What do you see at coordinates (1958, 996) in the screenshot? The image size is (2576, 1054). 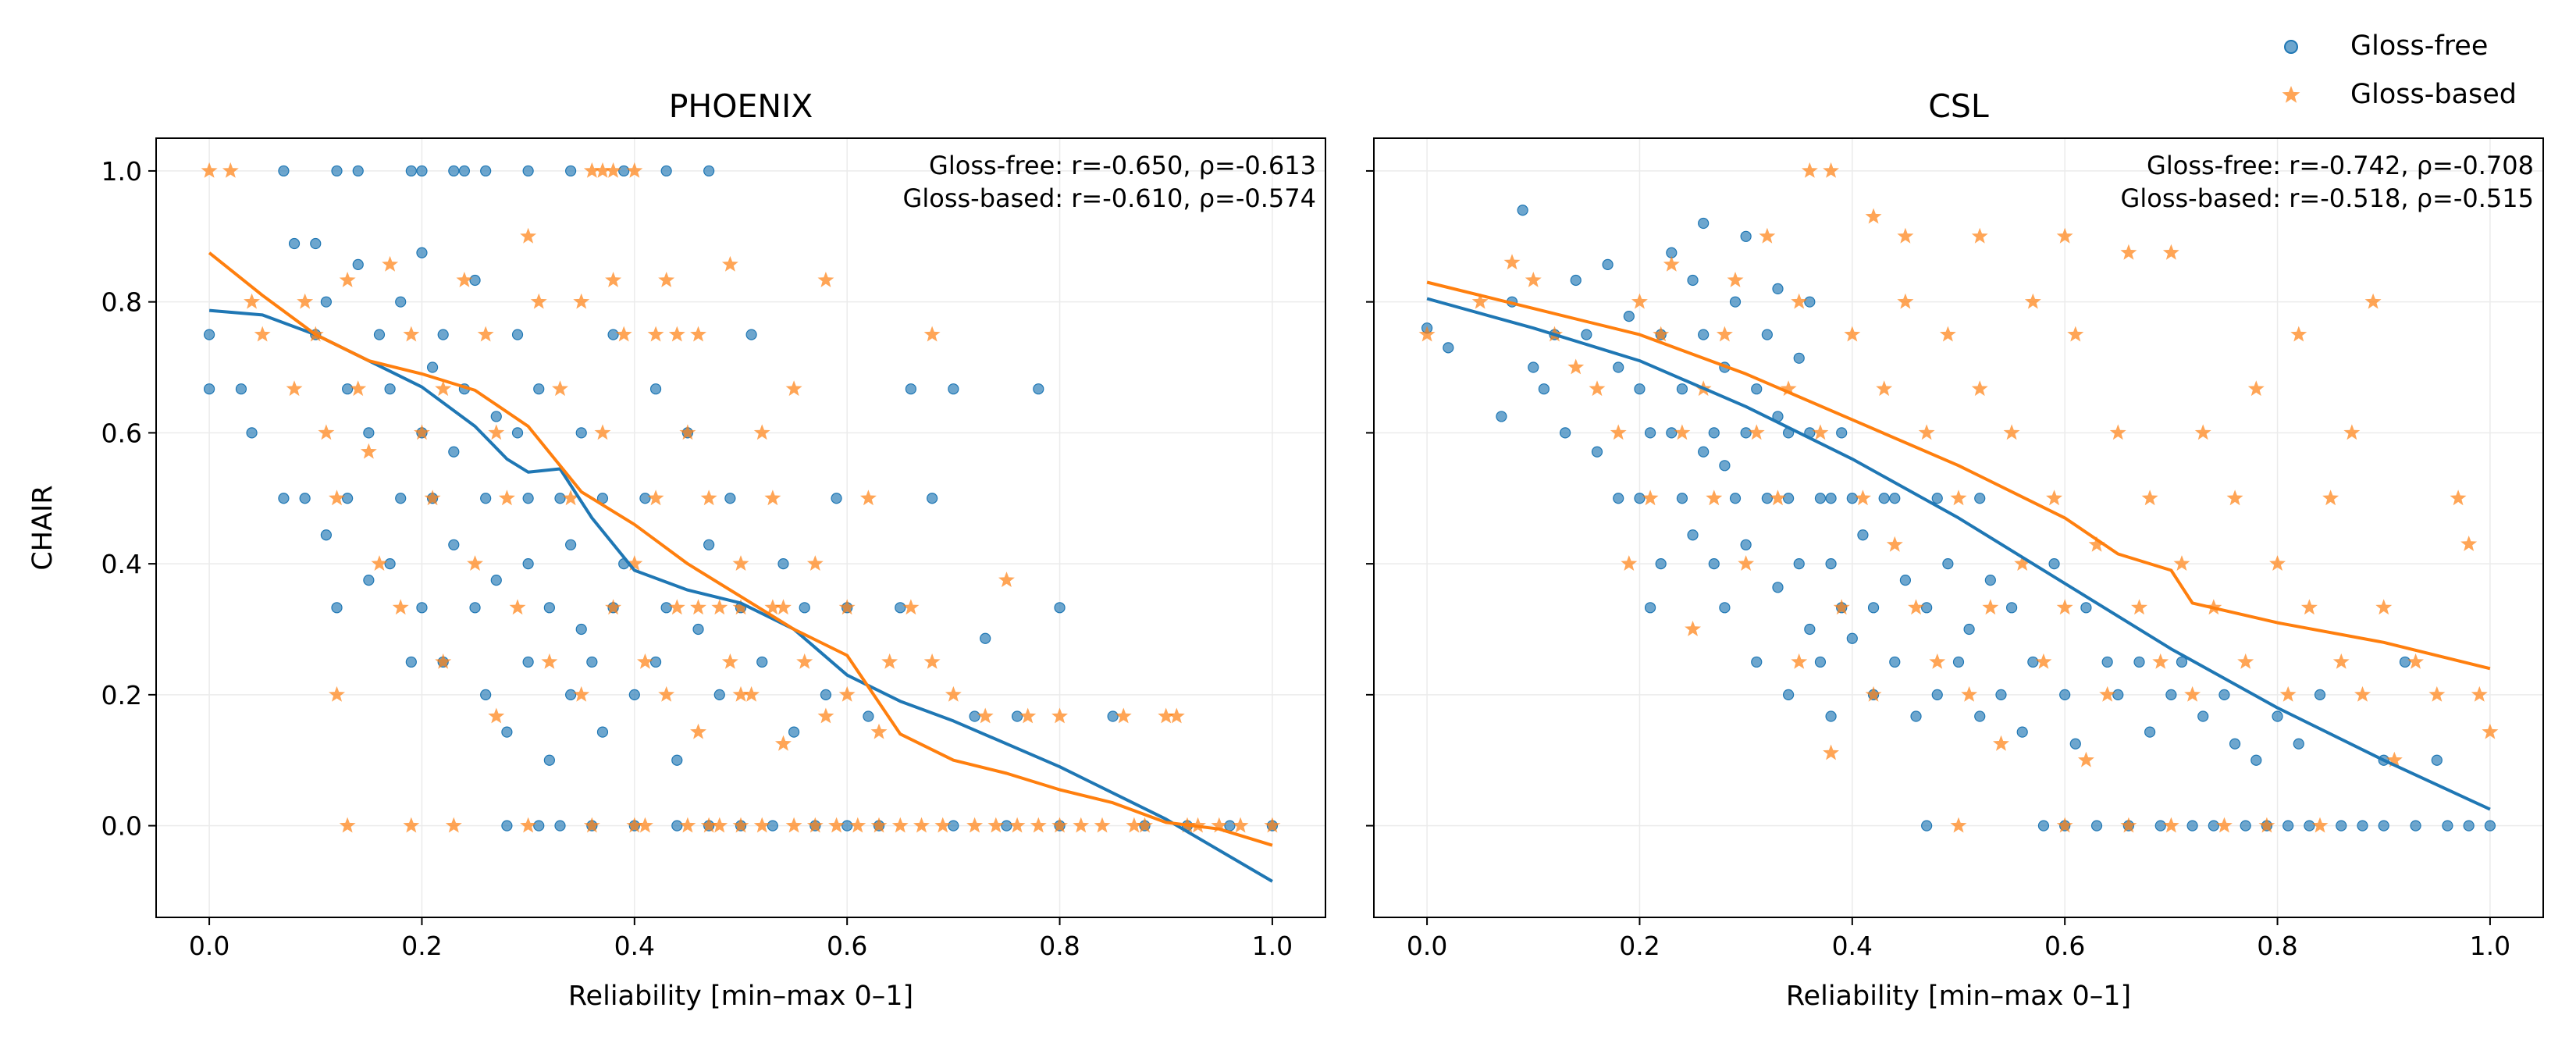 I see `csl-x-axis-label: Reliability [min–max 0–1]` at bounding box center [1958, 996].